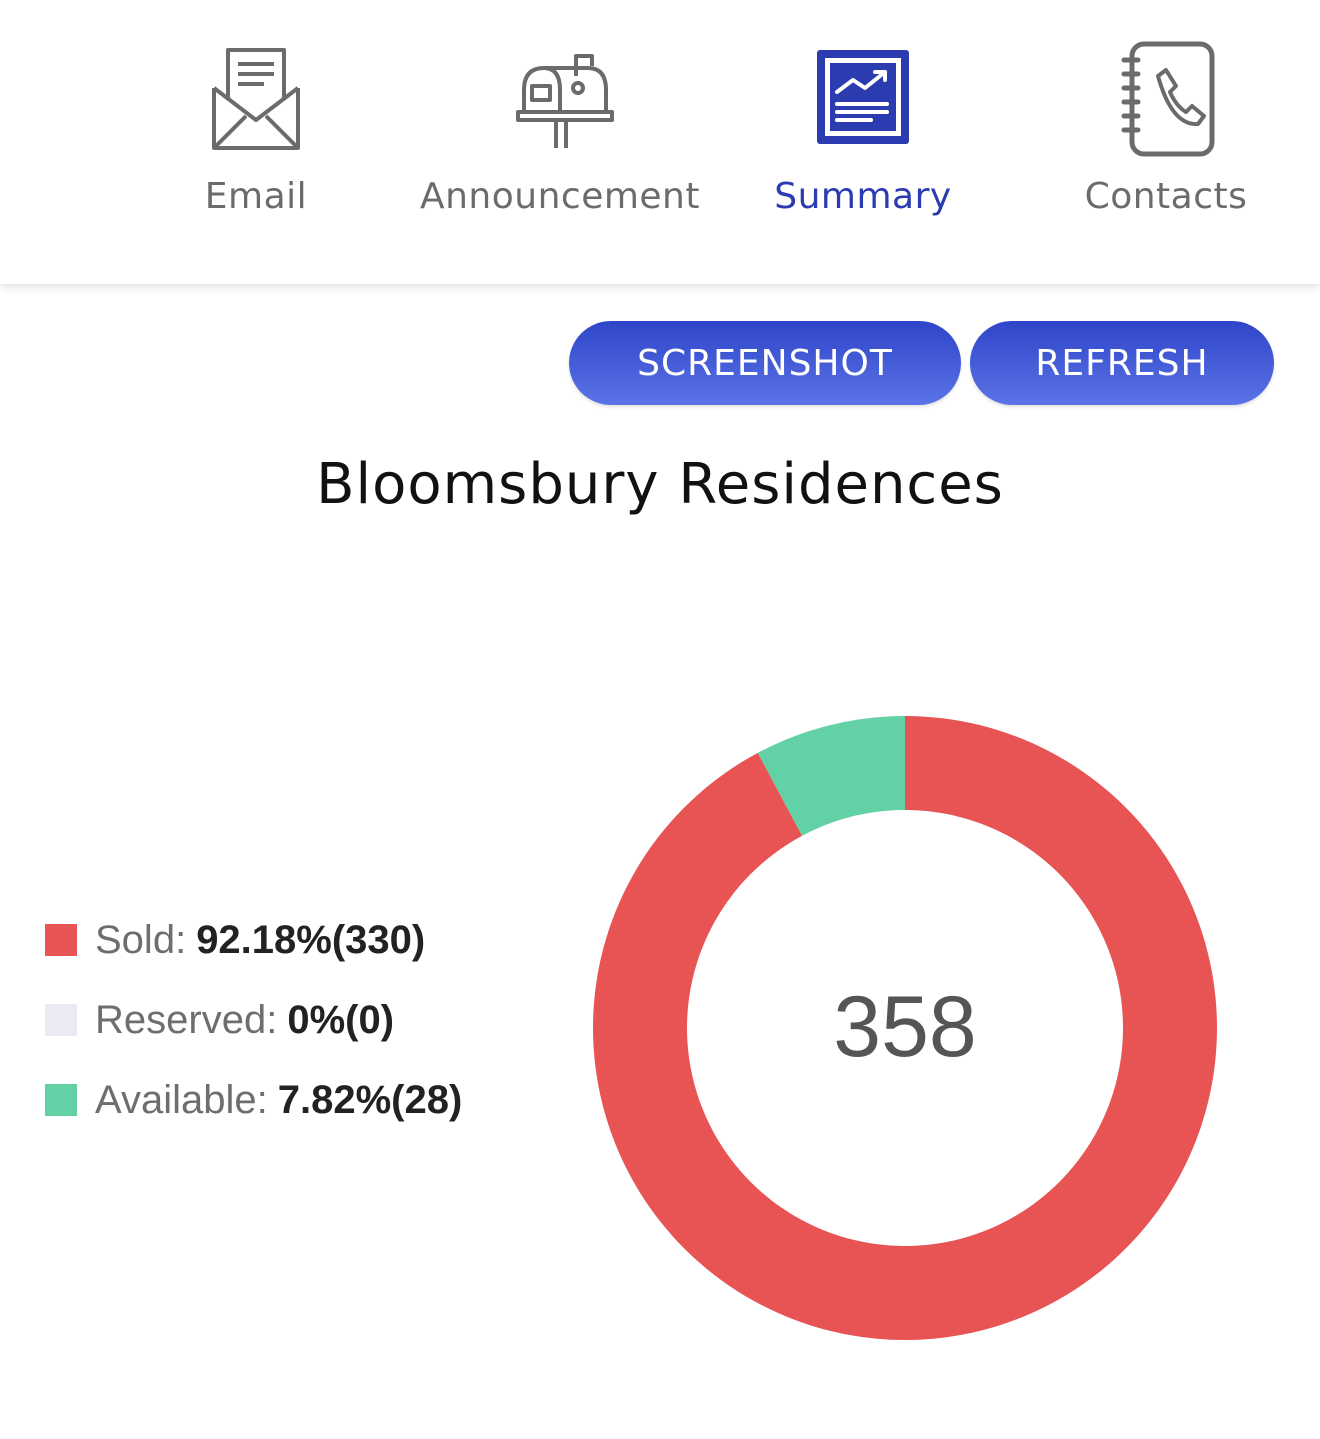 This screenshot has height=1439, width=1320. I want to click on legend-swatch-sold, so click(61, 940).